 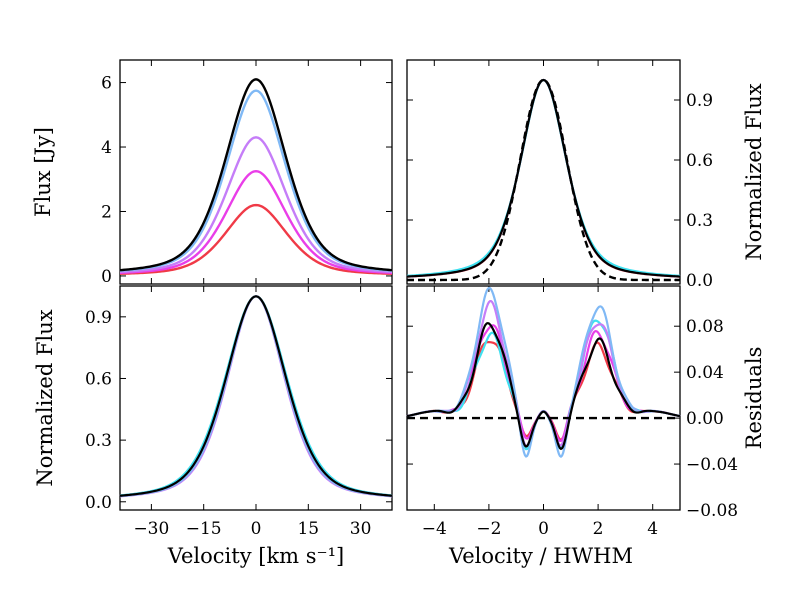 What do you see at coordinates (106, 212) in the screenshot?
I see `ytick-label: 2` at bounding box center [106, 212].